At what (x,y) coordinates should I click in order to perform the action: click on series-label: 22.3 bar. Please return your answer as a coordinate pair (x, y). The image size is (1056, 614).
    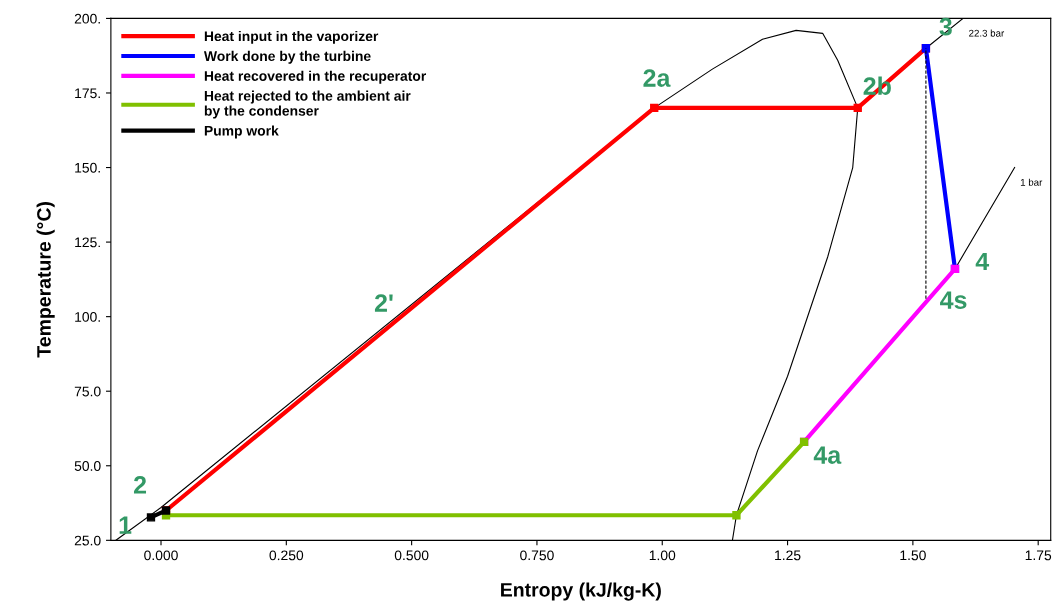
    Looking at the image, I should click on (987, 33).